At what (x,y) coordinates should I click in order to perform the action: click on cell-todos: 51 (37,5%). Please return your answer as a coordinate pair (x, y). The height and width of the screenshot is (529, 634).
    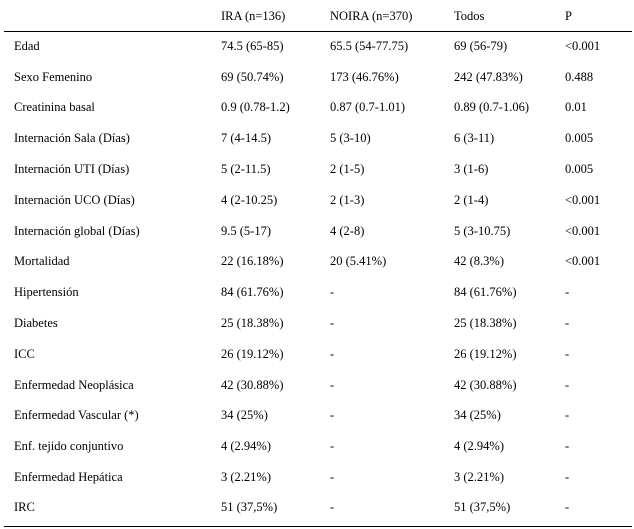
    Looking at the image, I should click on (482, 507).